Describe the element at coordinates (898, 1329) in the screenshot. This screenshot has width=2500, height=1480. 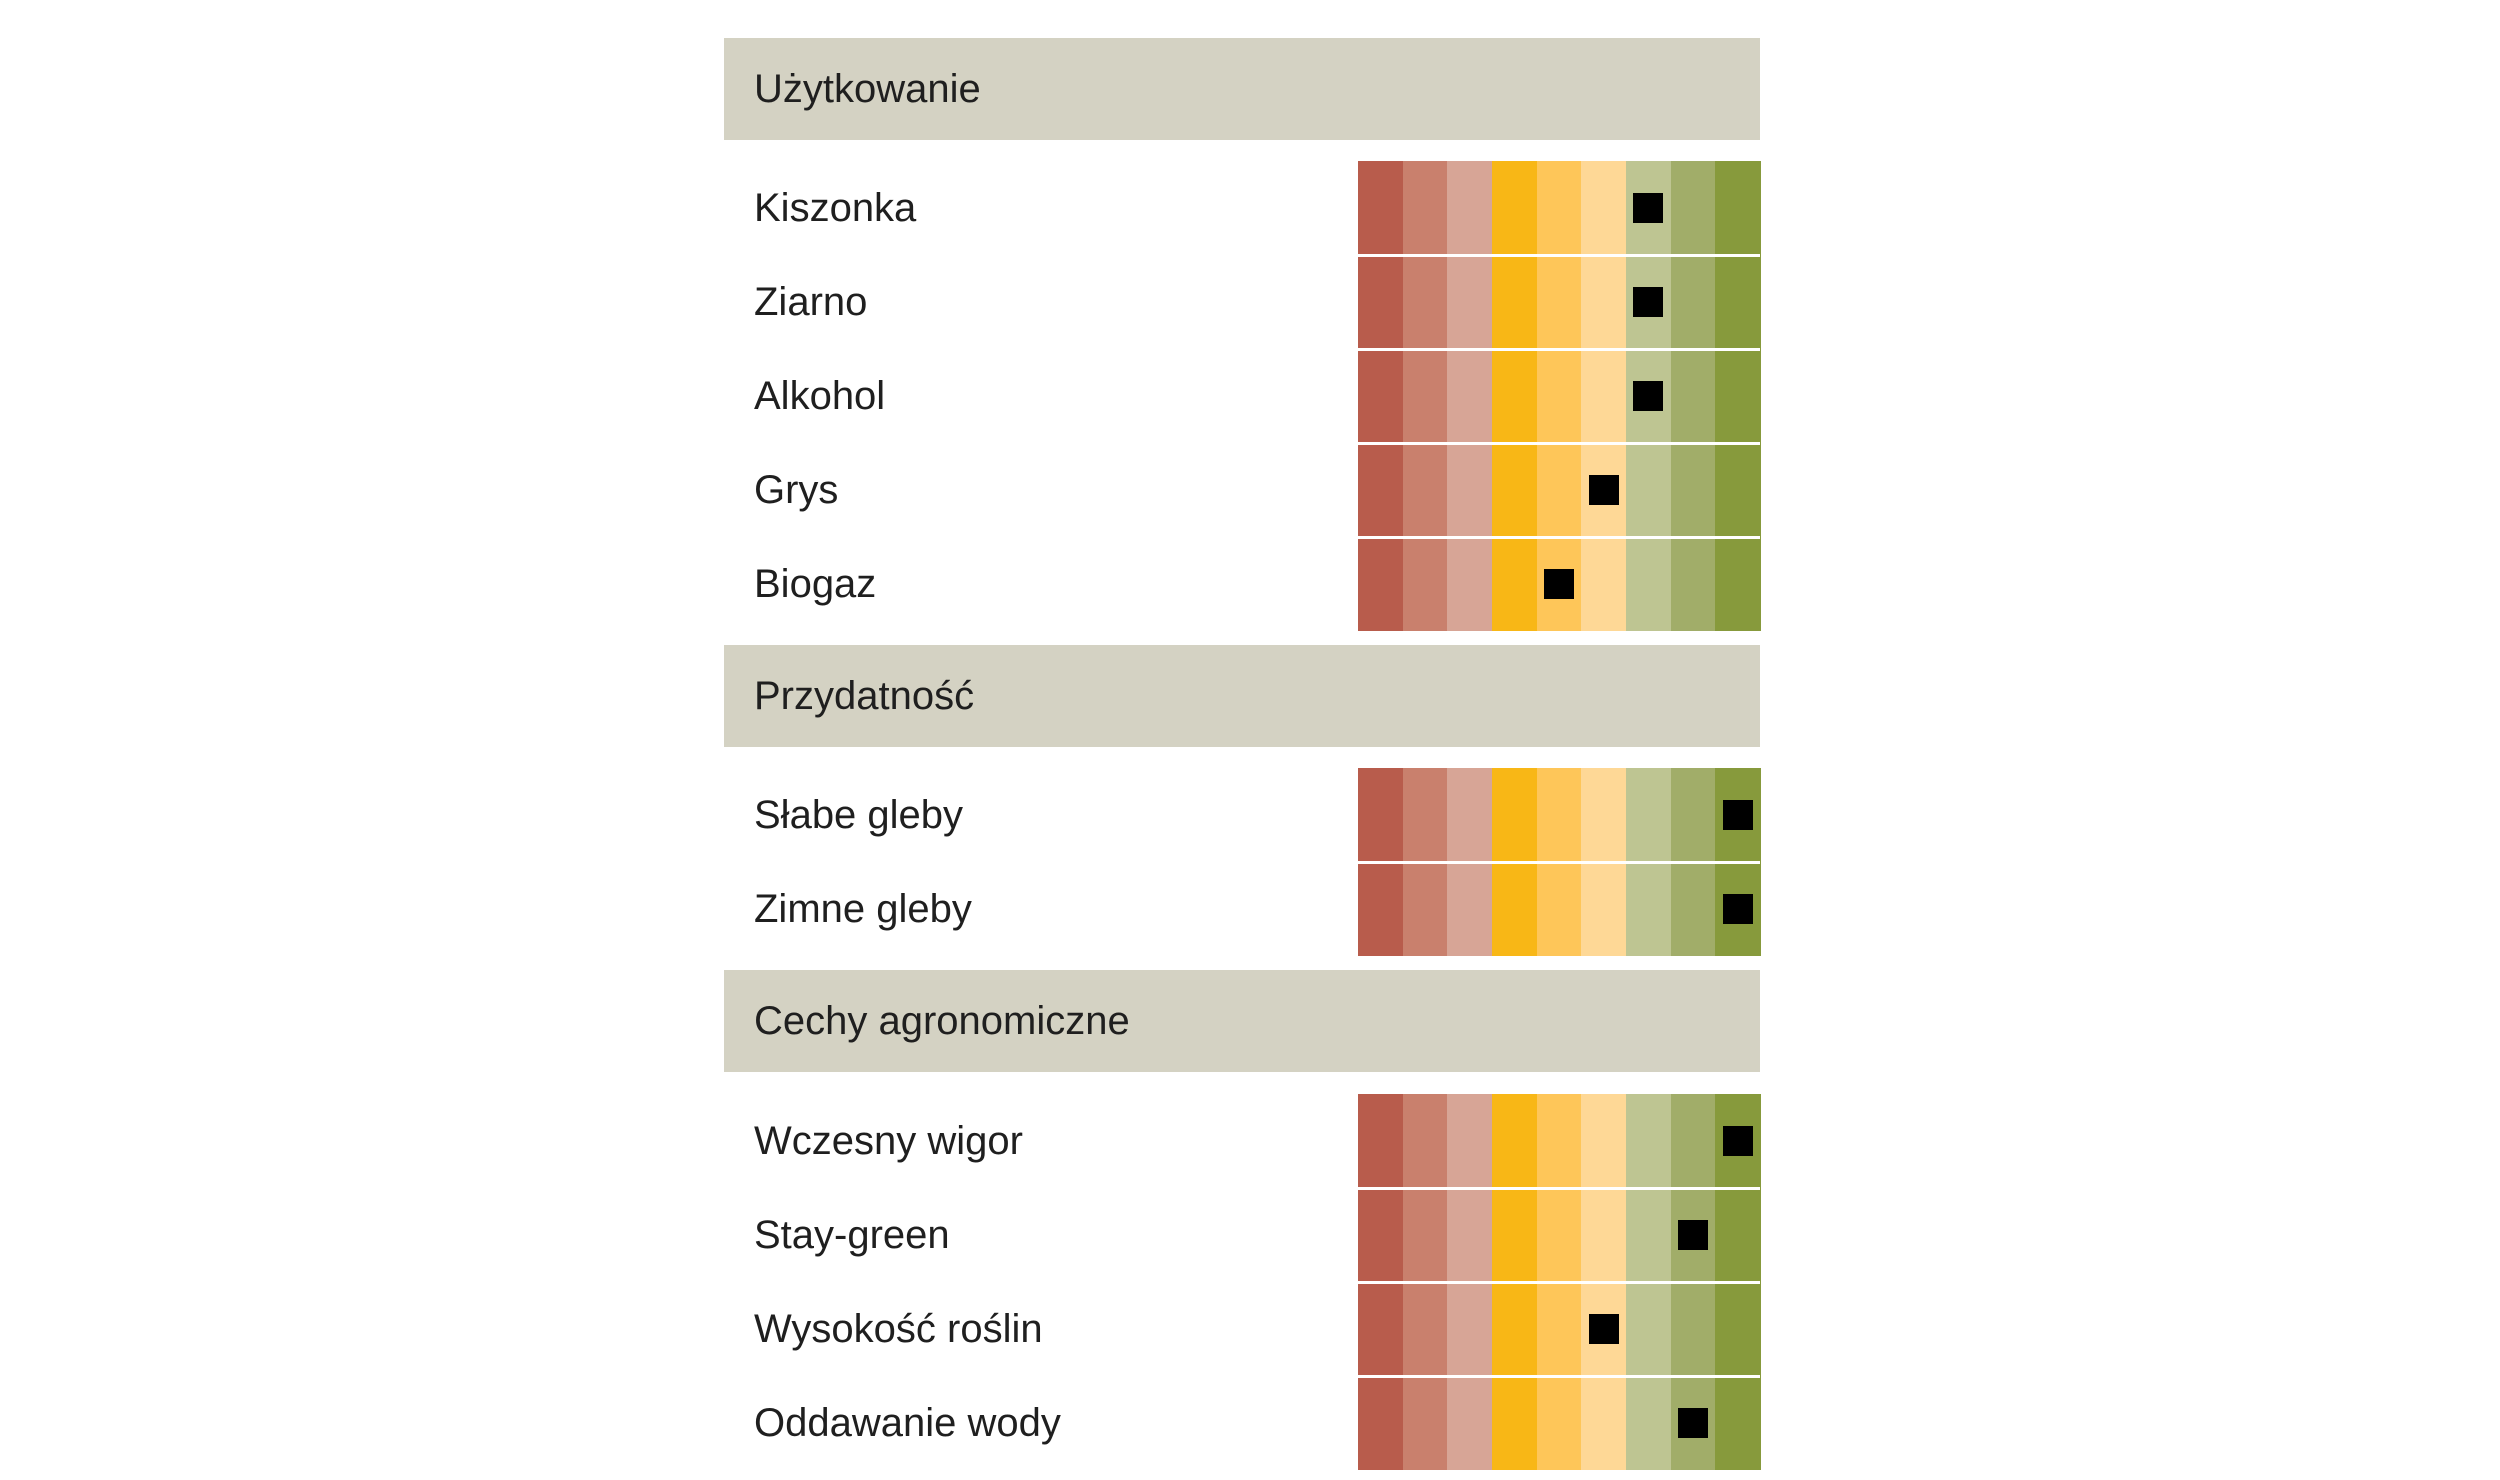
I see `row-label: Wysokość roślin` at that location.